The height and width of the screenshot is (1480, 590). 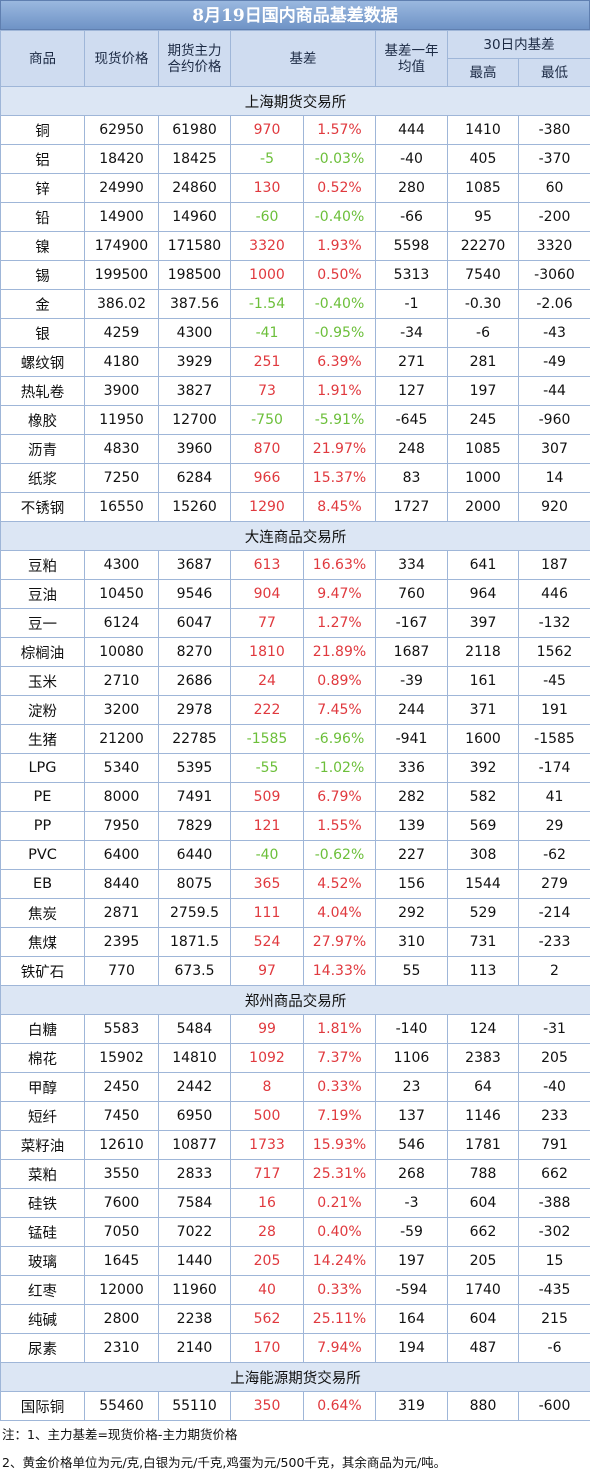 I want to click on table-row: 铝 18420 18425 -5 -0.03% -40 405 -370, so click(x=295, y=159).